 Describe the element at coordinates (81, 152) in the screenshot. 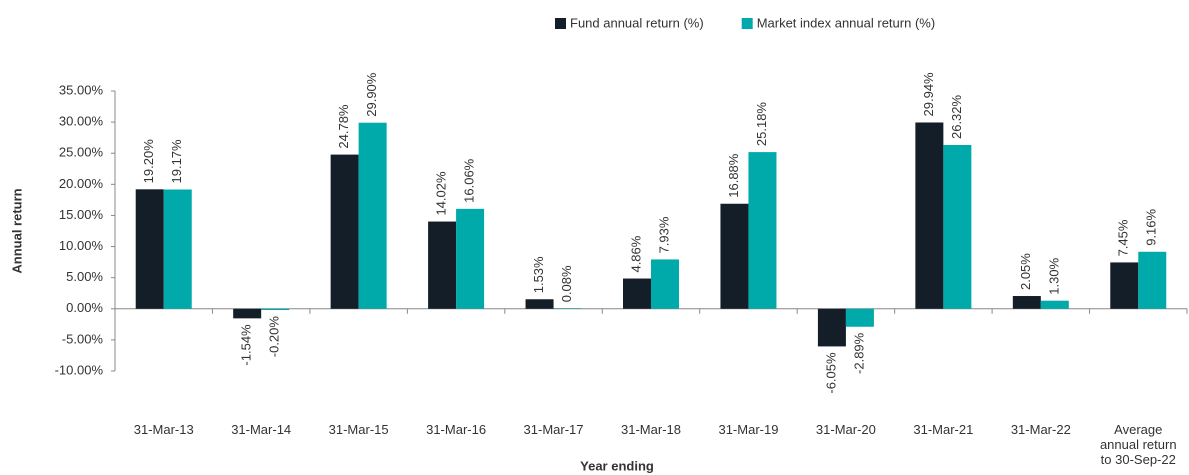

I see `y-tick-label: 25.00%` at that location.